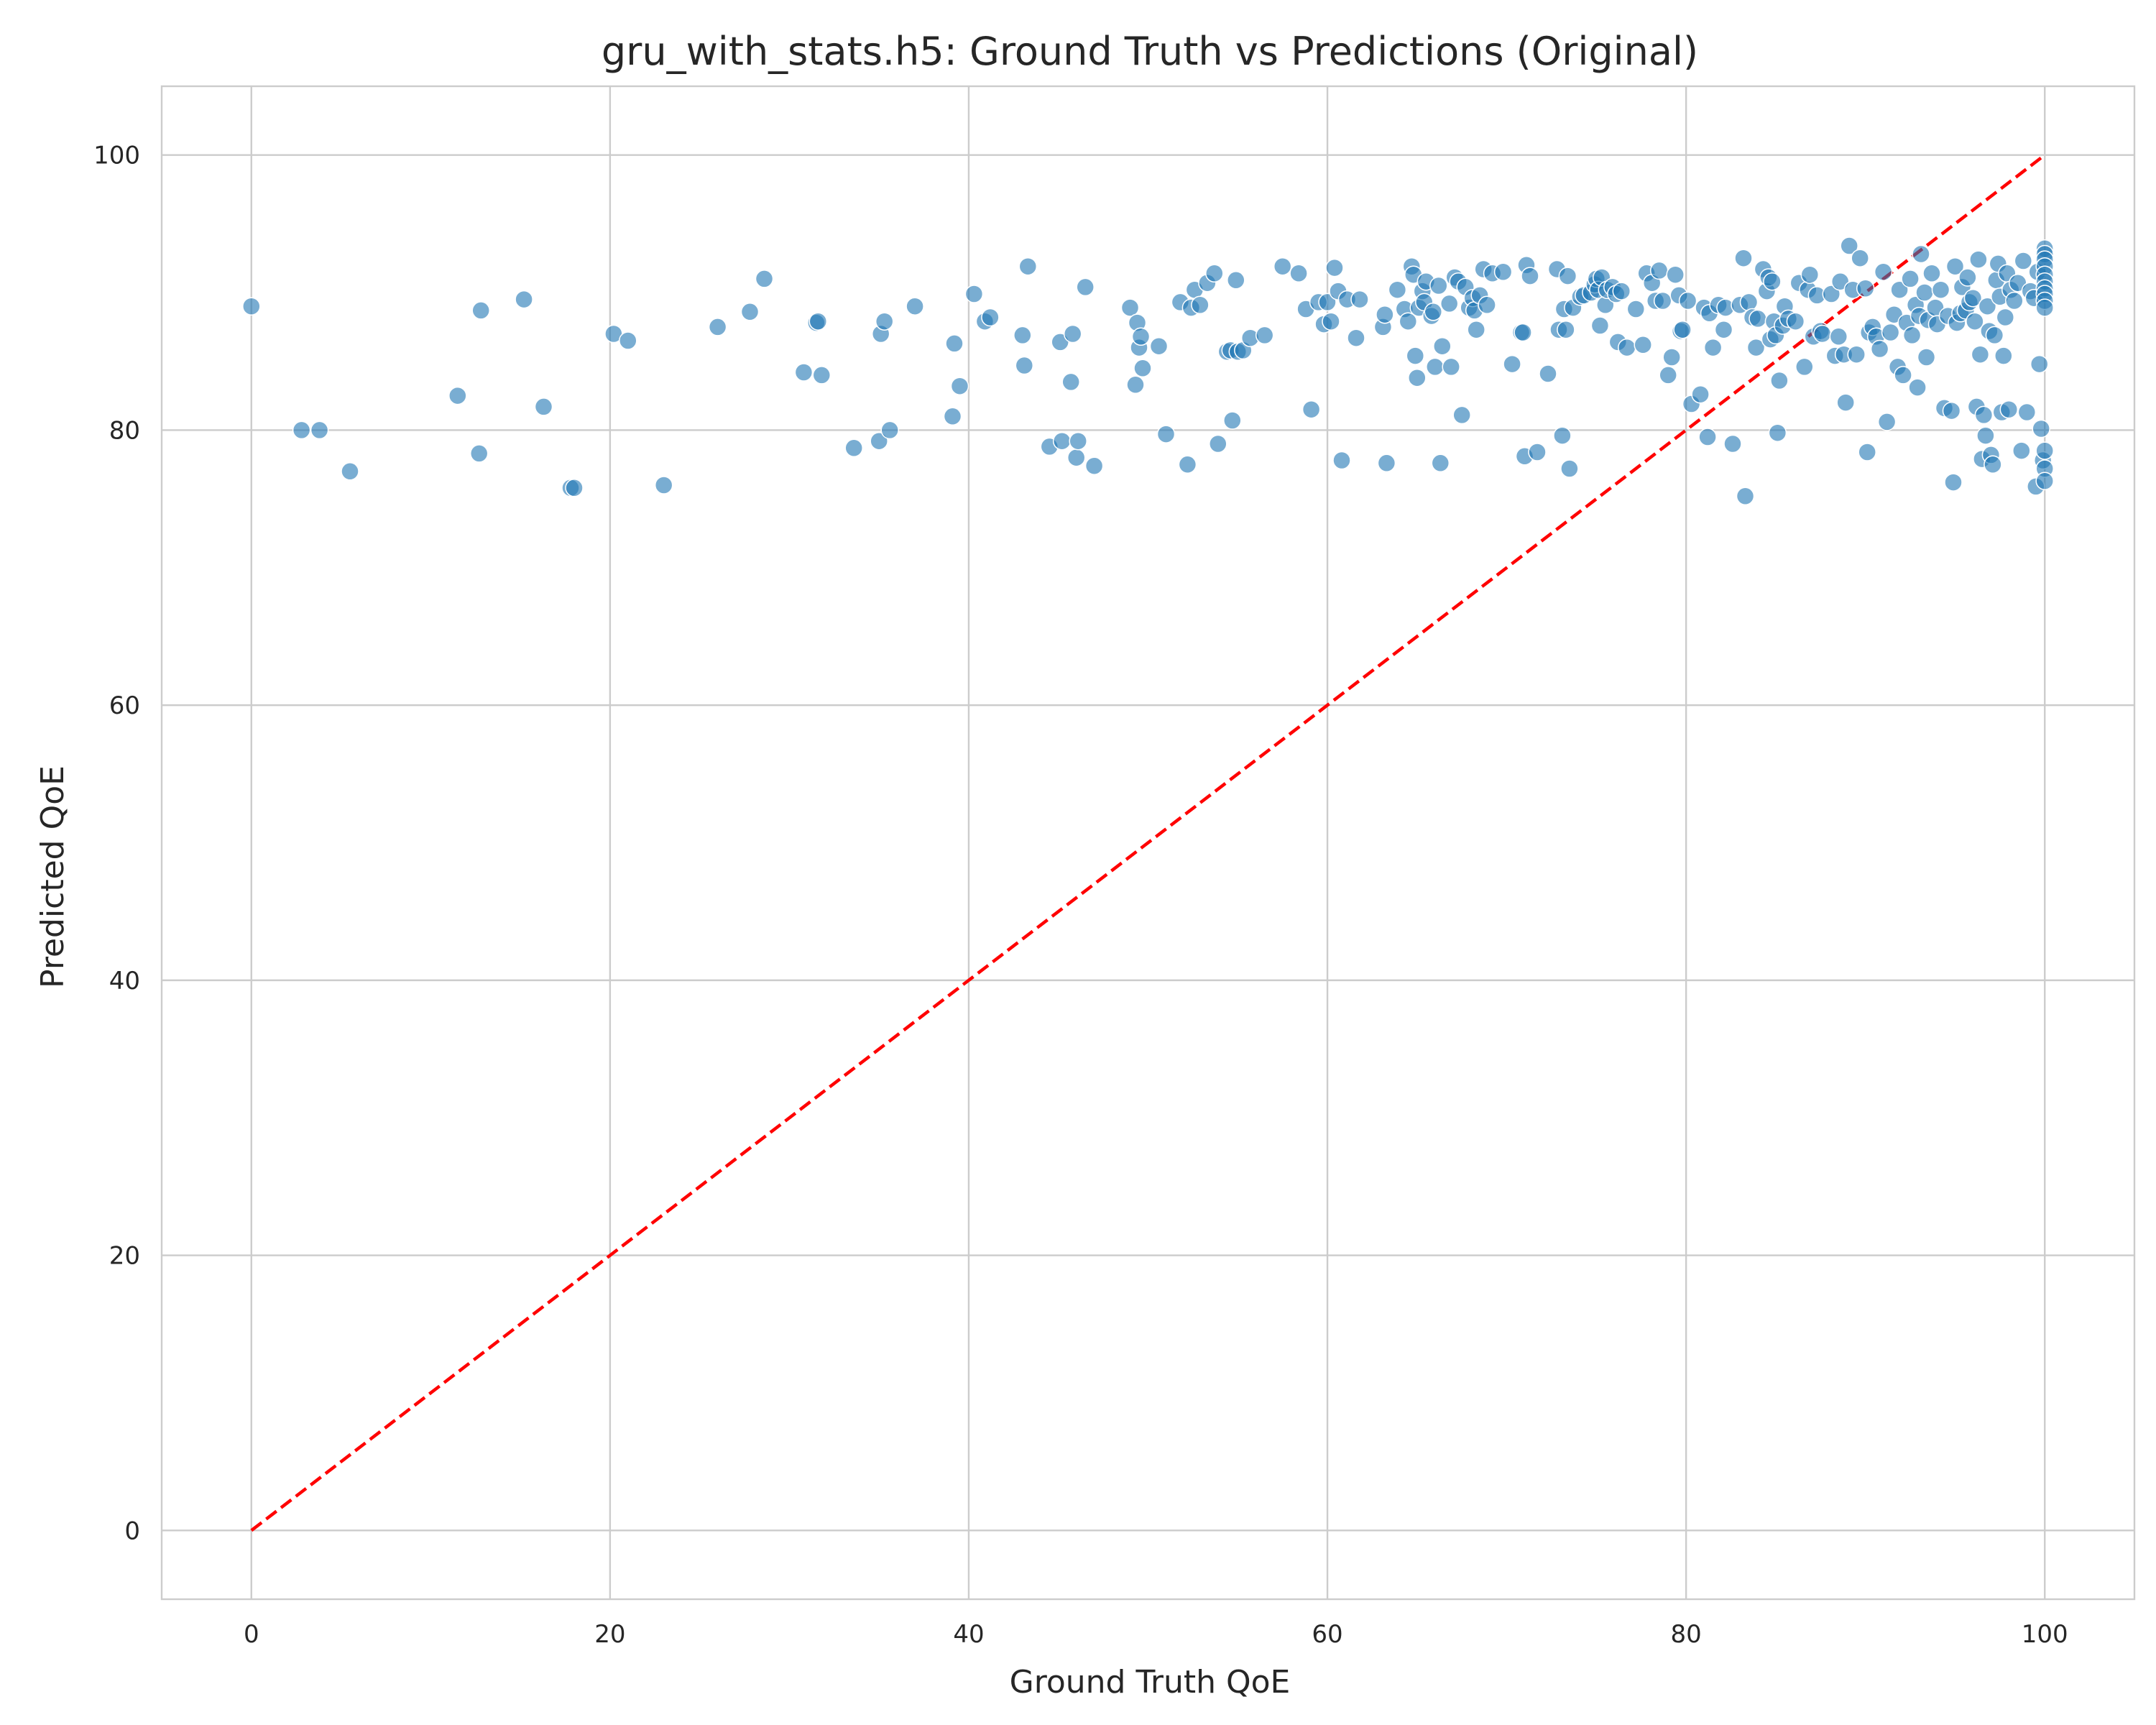  I want to click on y-tick-label: 100, so click(116, 156).